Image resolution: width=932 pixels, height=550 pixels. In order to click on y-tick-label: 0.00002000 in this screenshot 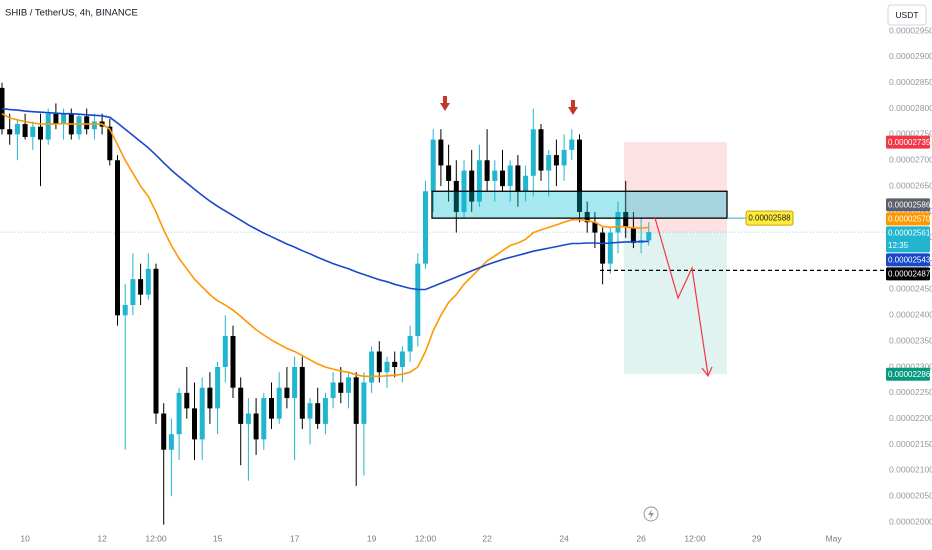, I will do `click(910, 521)`.